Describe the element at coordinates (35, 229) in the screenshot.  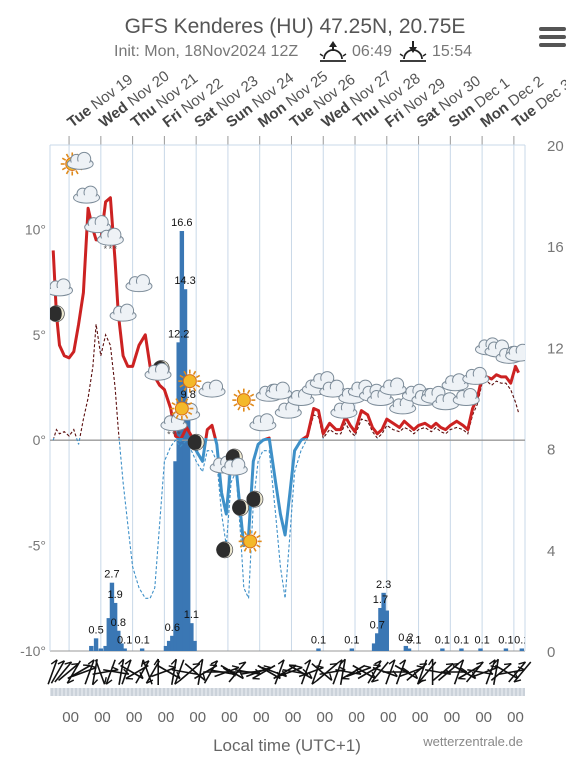
I see `left-tick-label: 10°` at that location.